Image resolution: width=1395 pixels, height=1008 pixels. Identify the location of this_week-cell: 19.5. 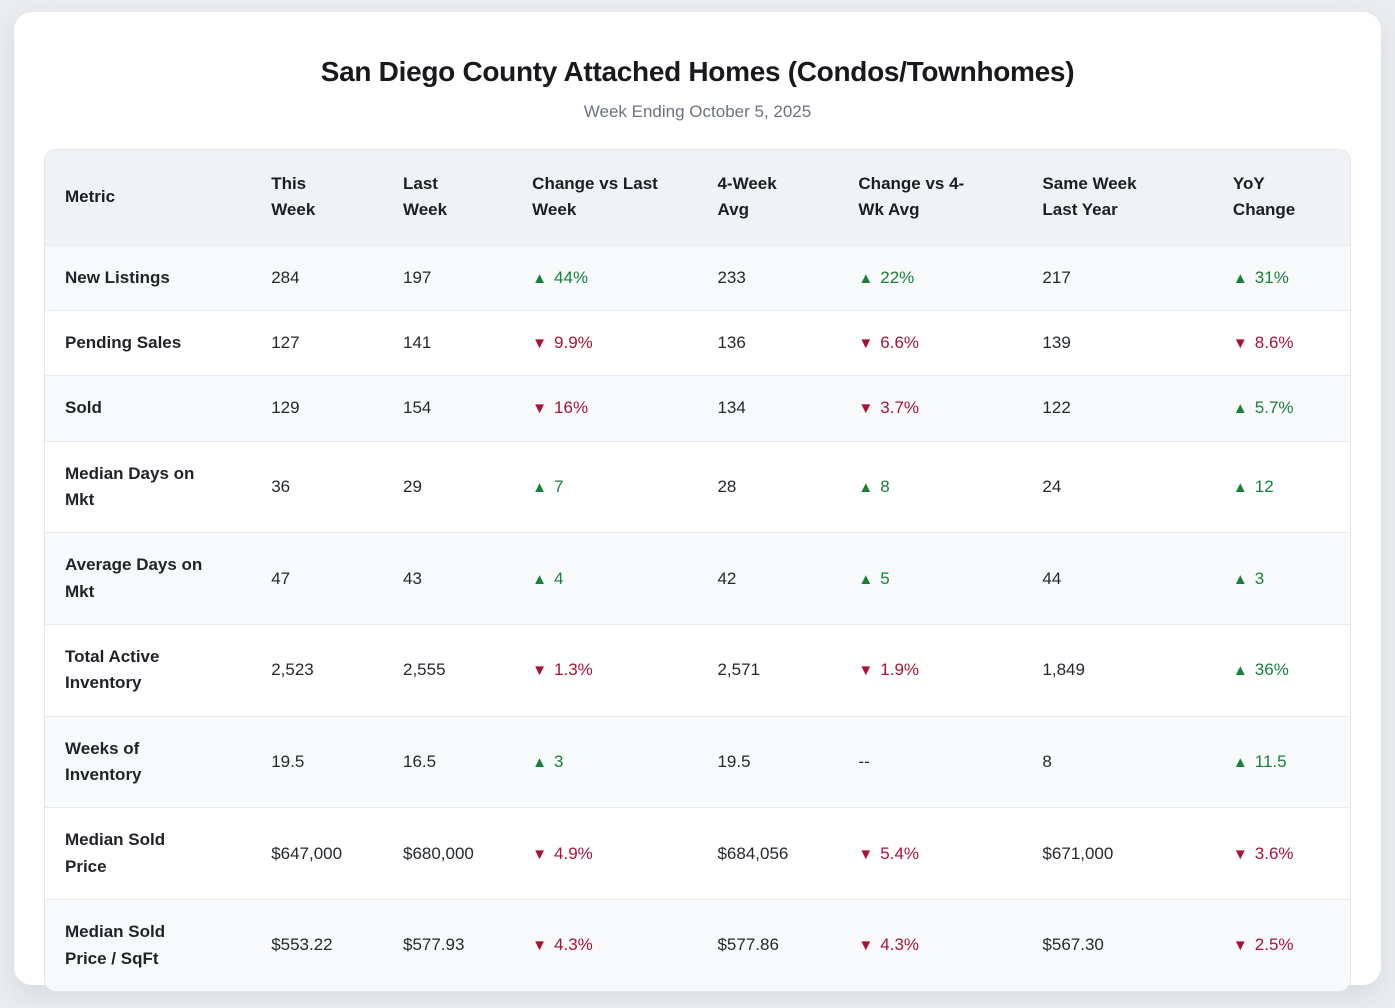
(317, 761).